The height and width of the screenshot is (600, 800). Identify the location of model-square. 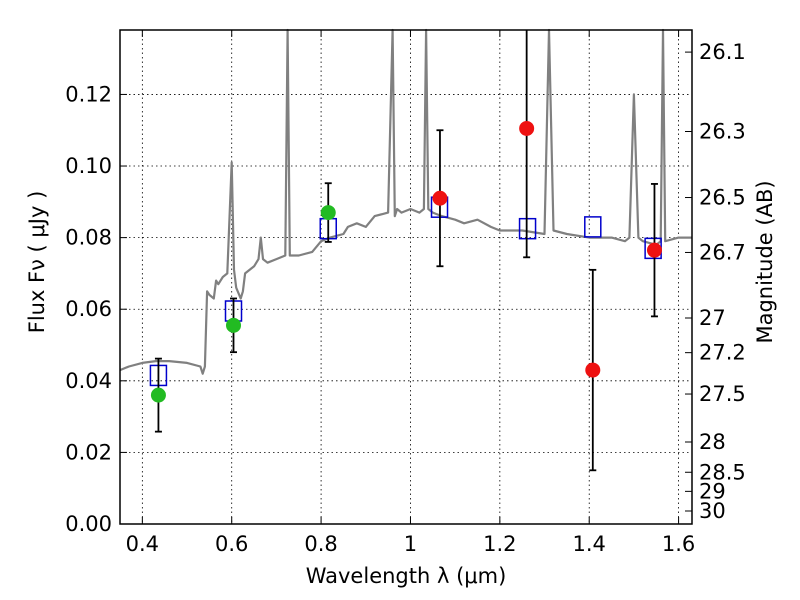
(593, 227).